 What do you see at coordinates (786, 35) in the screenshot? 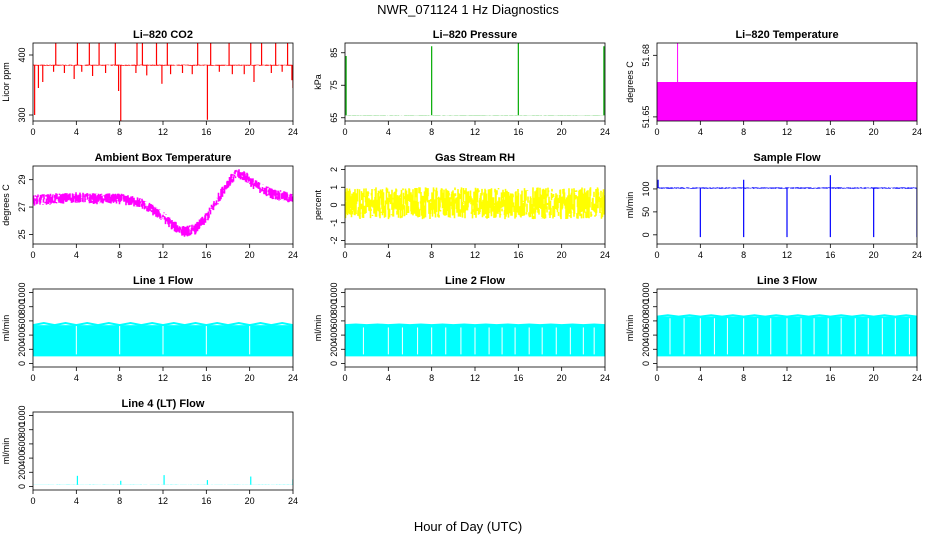
I see `panel-title: Li–820 Temperature` at bounding box center [786, 35].